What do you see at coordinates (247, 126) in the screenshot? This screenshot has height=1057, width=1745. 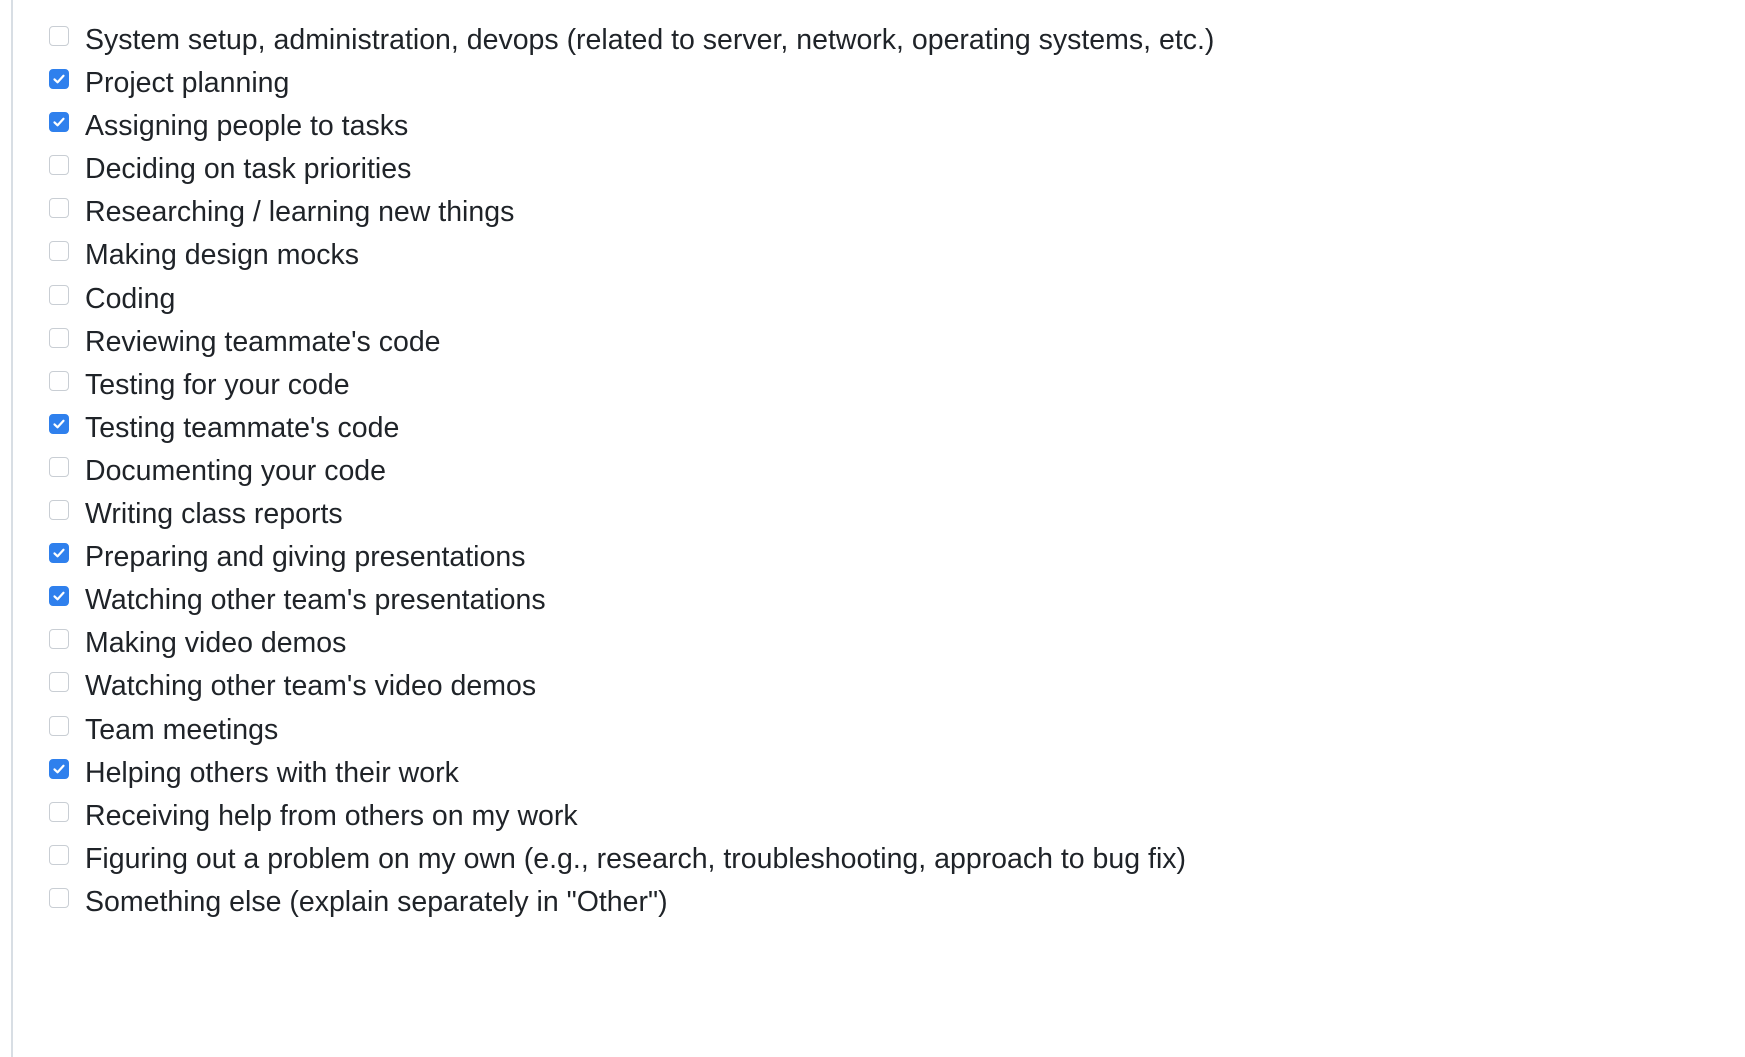 I see `checklist-item-label: Assigning people to tasks` at bounding box center [247, 126].